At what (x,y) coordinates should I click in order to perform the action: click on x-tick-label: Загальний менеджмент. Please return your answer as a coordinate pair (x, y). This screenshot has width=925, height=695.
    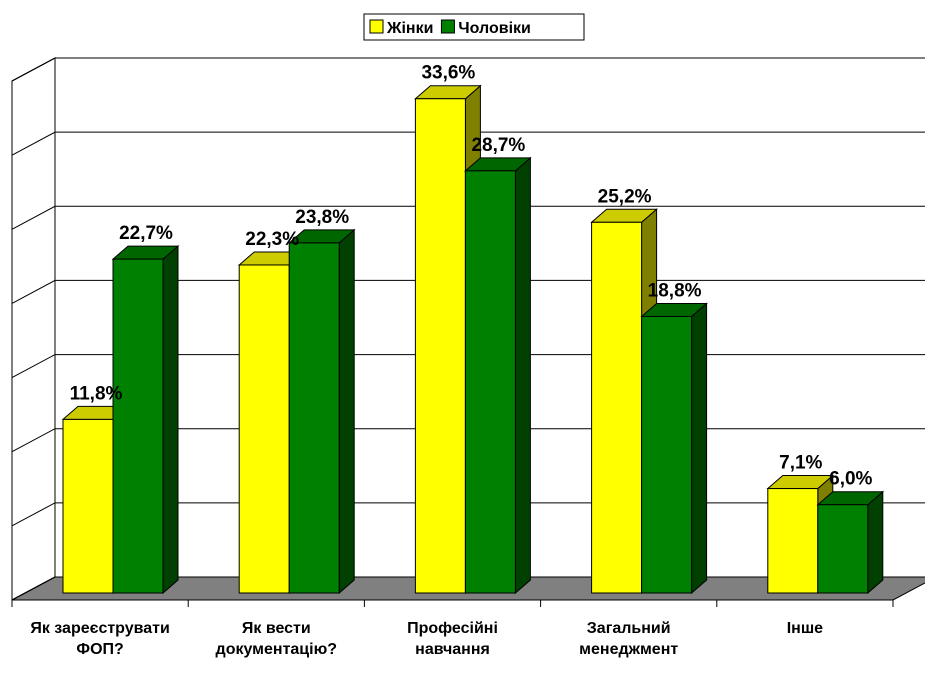
    Looking at the image, I should click on (629, 639).